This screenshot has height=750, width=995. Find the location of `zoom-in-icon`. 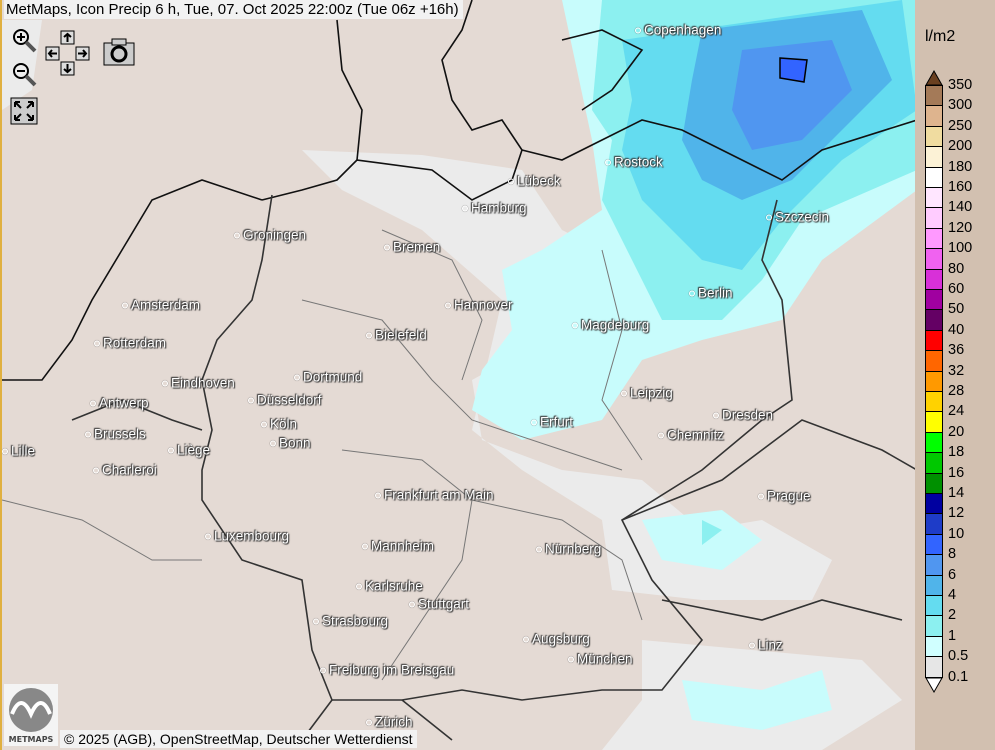

zoom-in-icon is located at coordinates (25, 41).